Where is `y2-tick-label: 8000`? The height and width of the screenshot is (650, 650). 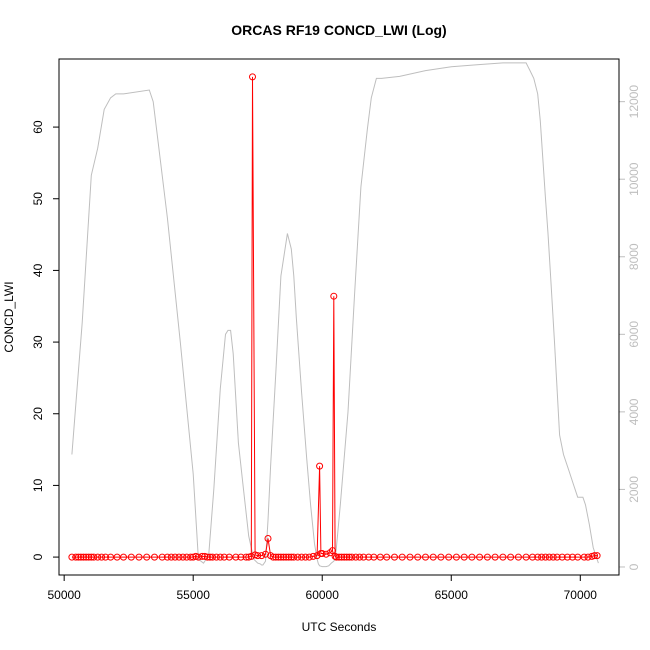
y2-tick-label: 8000 is located at coordinates (634, 256).